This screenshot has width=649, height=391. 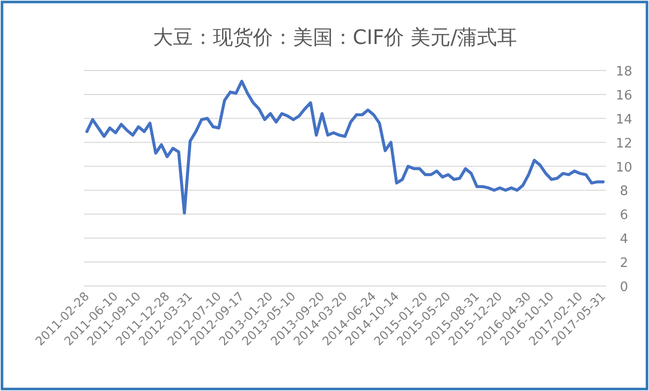 I want to click on y-tick-label: 4, so click(x=624, y=240).